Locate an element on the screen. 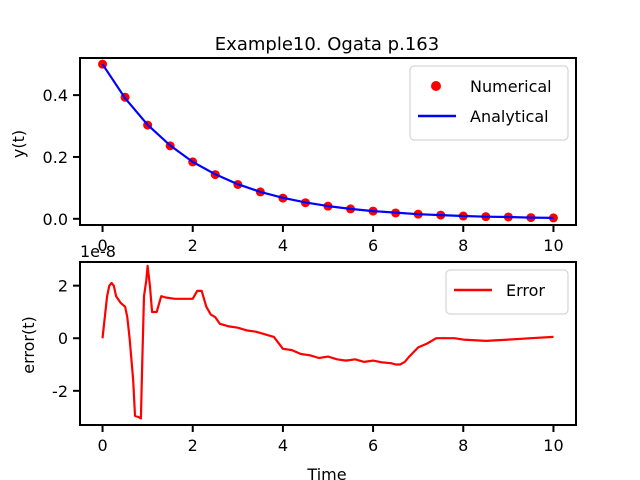 This screenshot has height=480, width=640. y-tick-label: 0.4 is located at coordinates (55, 95).